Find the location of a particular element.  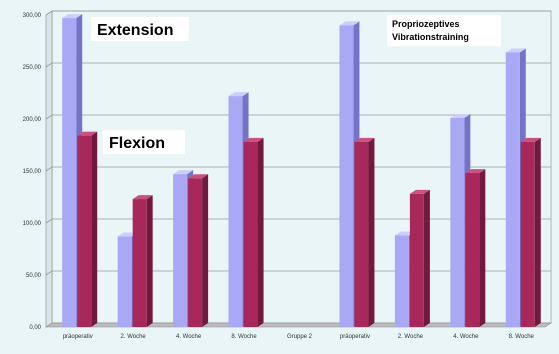

y-tick-label: 300,00 is located at coordinates (32, 16).